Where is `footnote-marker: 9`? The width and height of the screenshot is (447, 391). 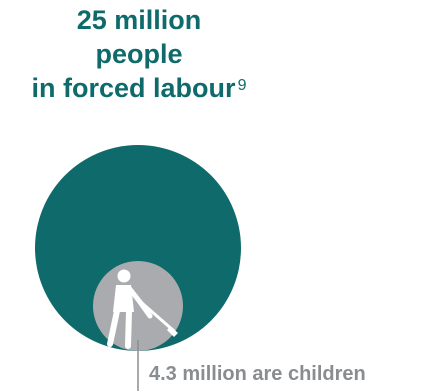 footnote-marker: 9 is located at coordinates (242, 85).